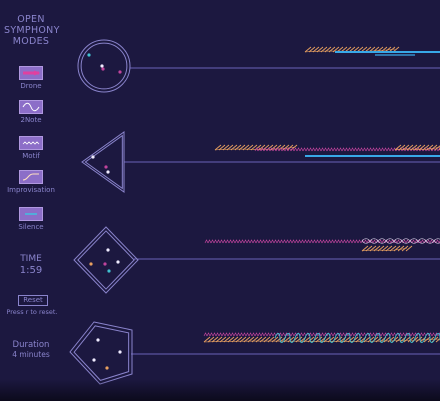 The width and height of the screenshot is (440, 401). What do you see at coordinates (31, 41) in the screenshot?
I see `app-title-line: MODES` at bounding box center [31, 41].